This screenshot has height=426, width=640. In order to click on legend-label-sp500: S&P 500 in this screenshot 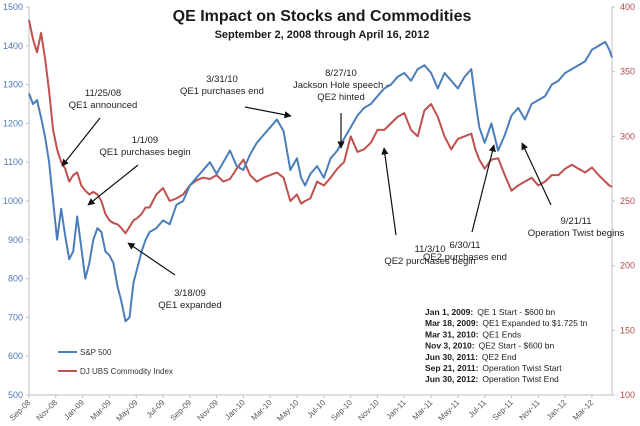, I will do `click(96, 352)`.